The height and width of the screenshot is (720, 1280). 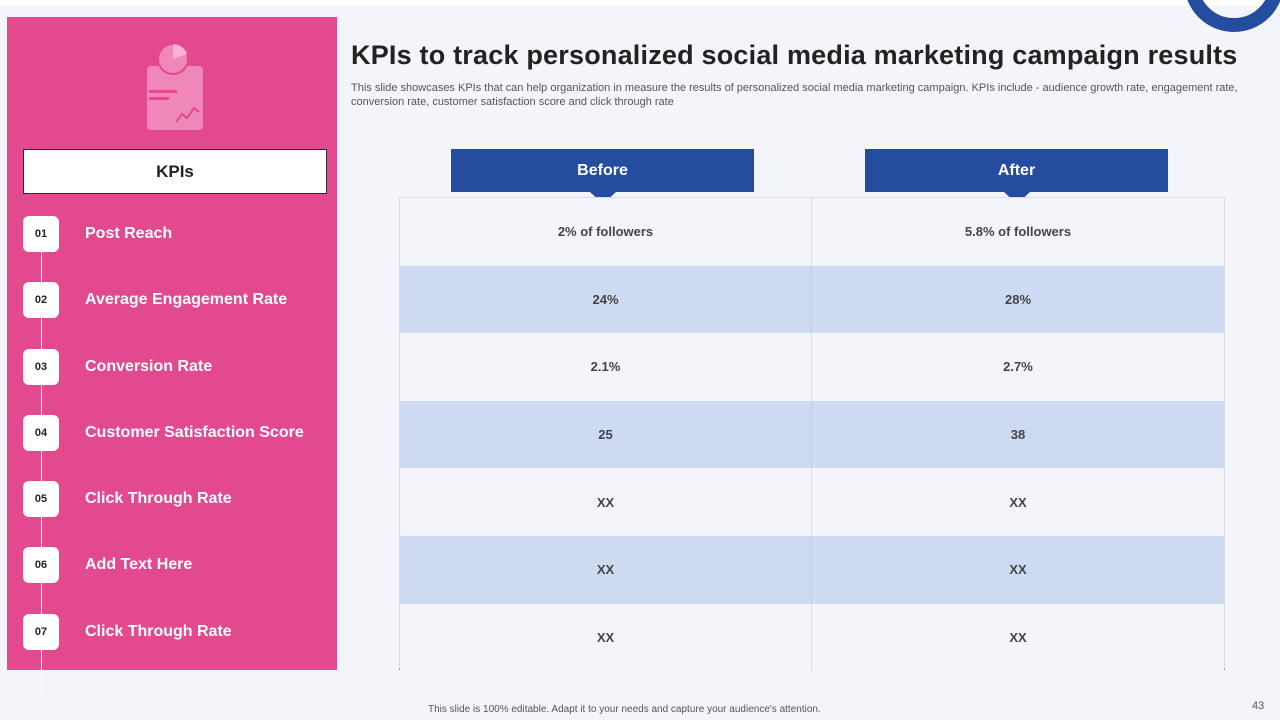 I want to click on kpi-label: Add Text Here, so click(x=139, y=564).